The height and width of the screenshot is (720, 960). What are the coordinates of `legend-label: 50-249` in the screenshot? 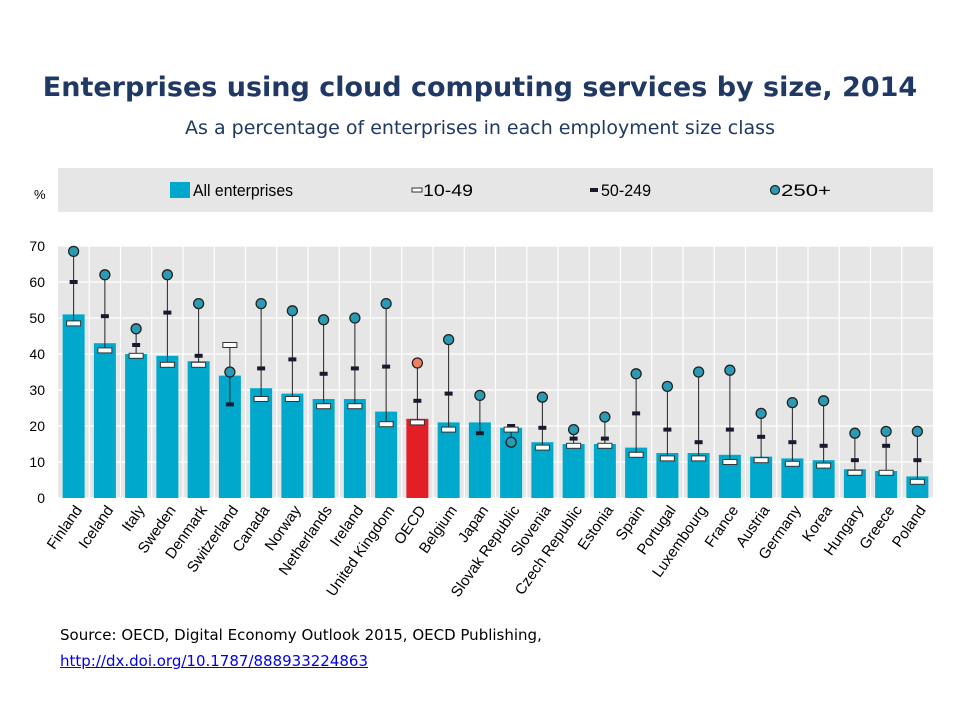 It's located at (626, 190).